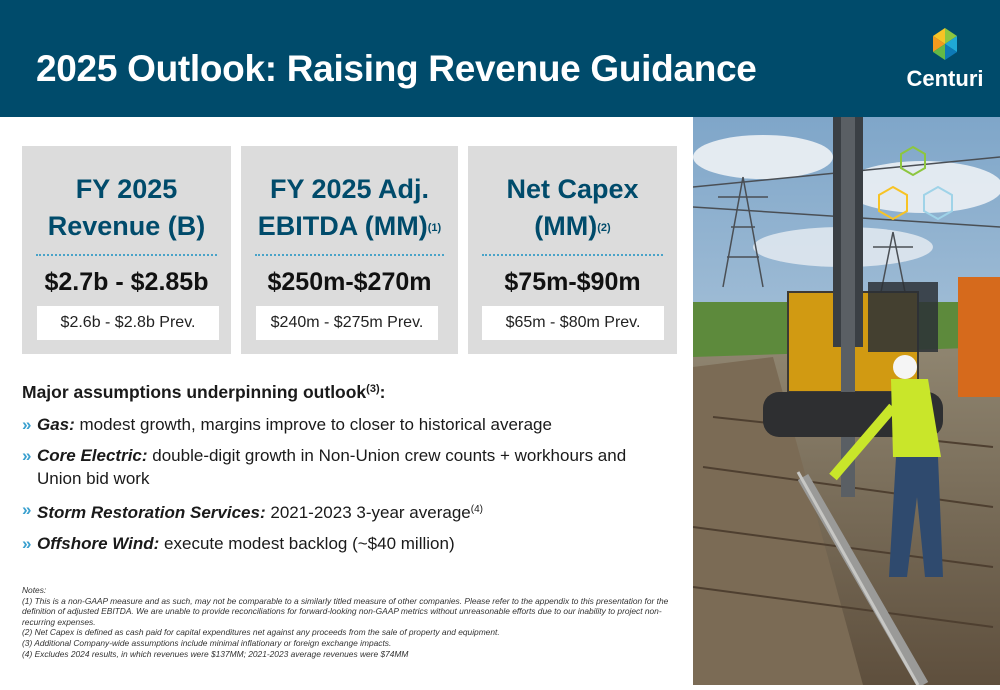  Describe the element at coordinates (349, 209) in the screenshot. I see `card-title: FY 2025 Adj. EBITDA (MM)(1)` at that location.